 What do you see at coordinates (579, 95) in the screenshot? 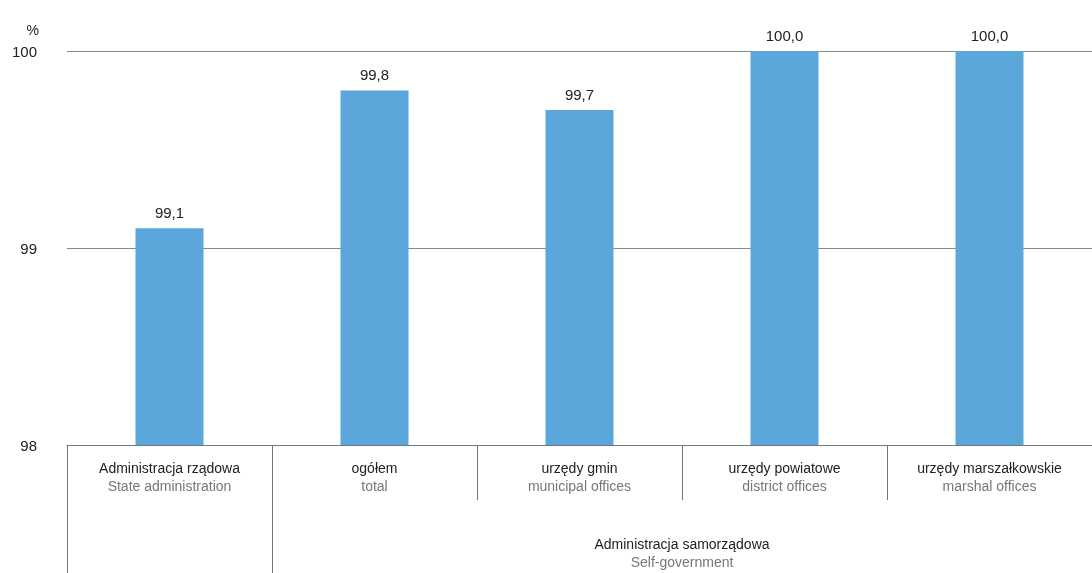
I see `data-label: 99,7` at bounding box center [579, 95].